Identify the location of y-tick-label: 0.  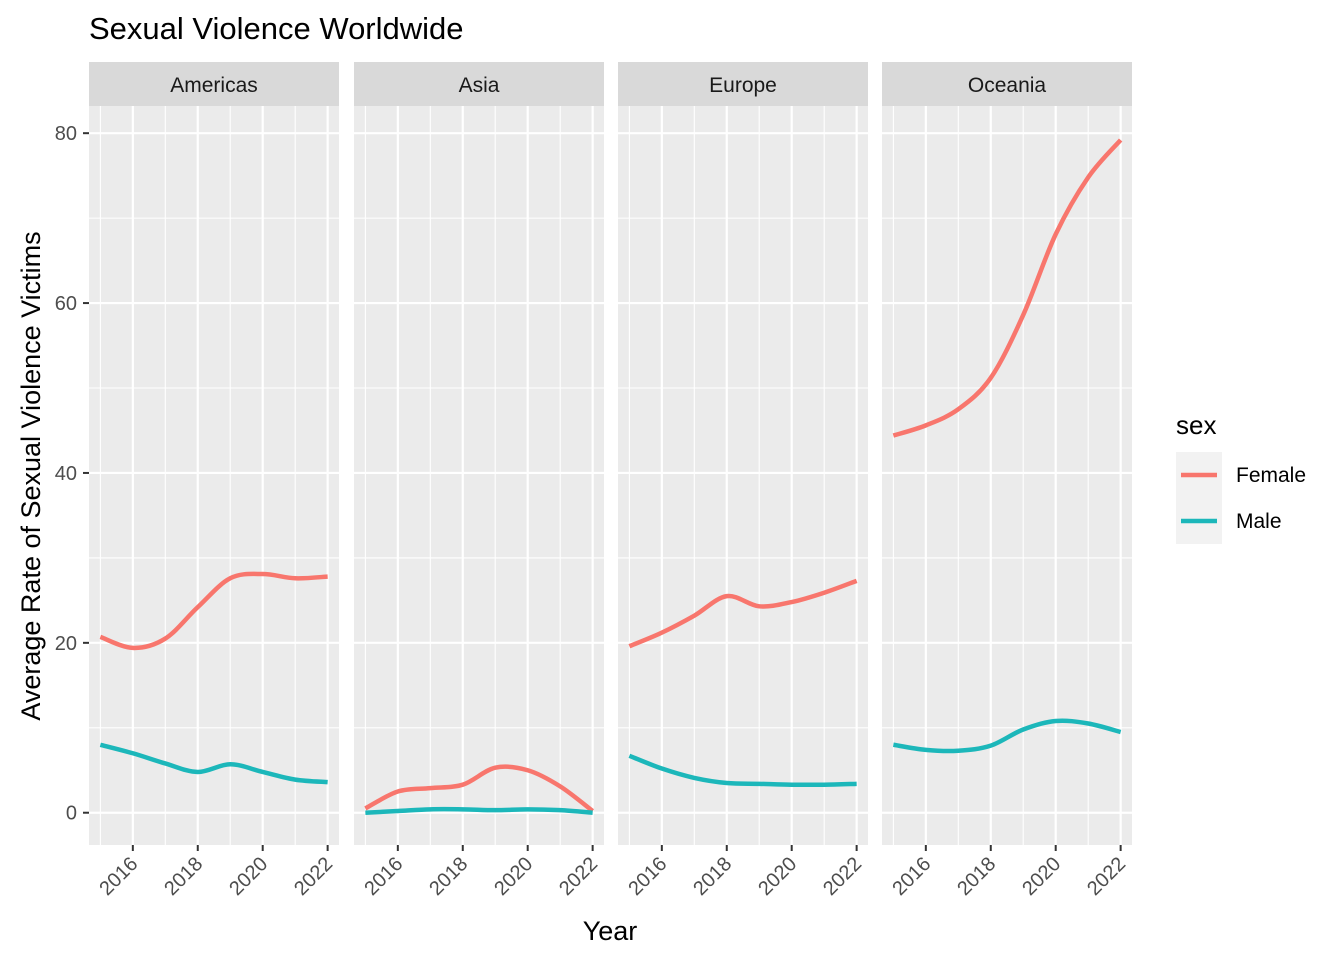
(71, 814).